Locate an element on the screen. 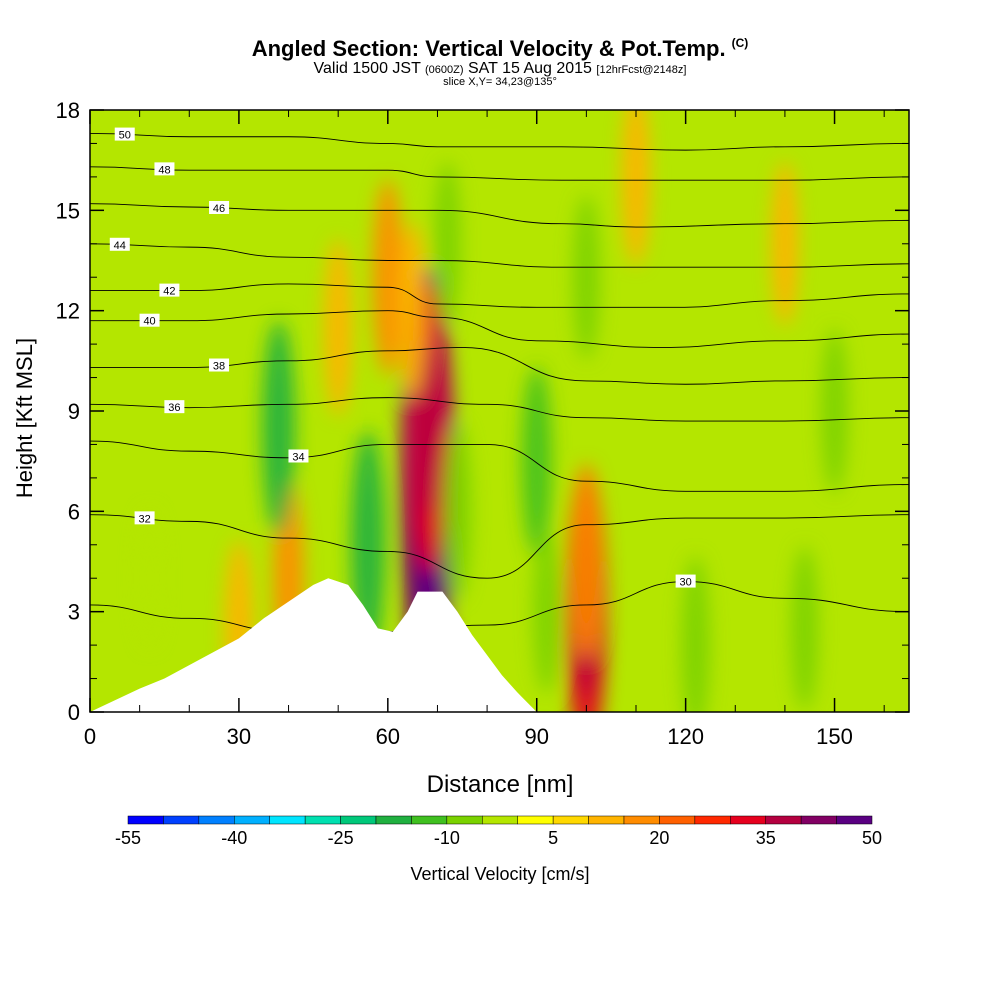 The width and height of the screenshot is (1000, 1000). x-axis-label: Distance [nm] is located at coordinates (500, 784).